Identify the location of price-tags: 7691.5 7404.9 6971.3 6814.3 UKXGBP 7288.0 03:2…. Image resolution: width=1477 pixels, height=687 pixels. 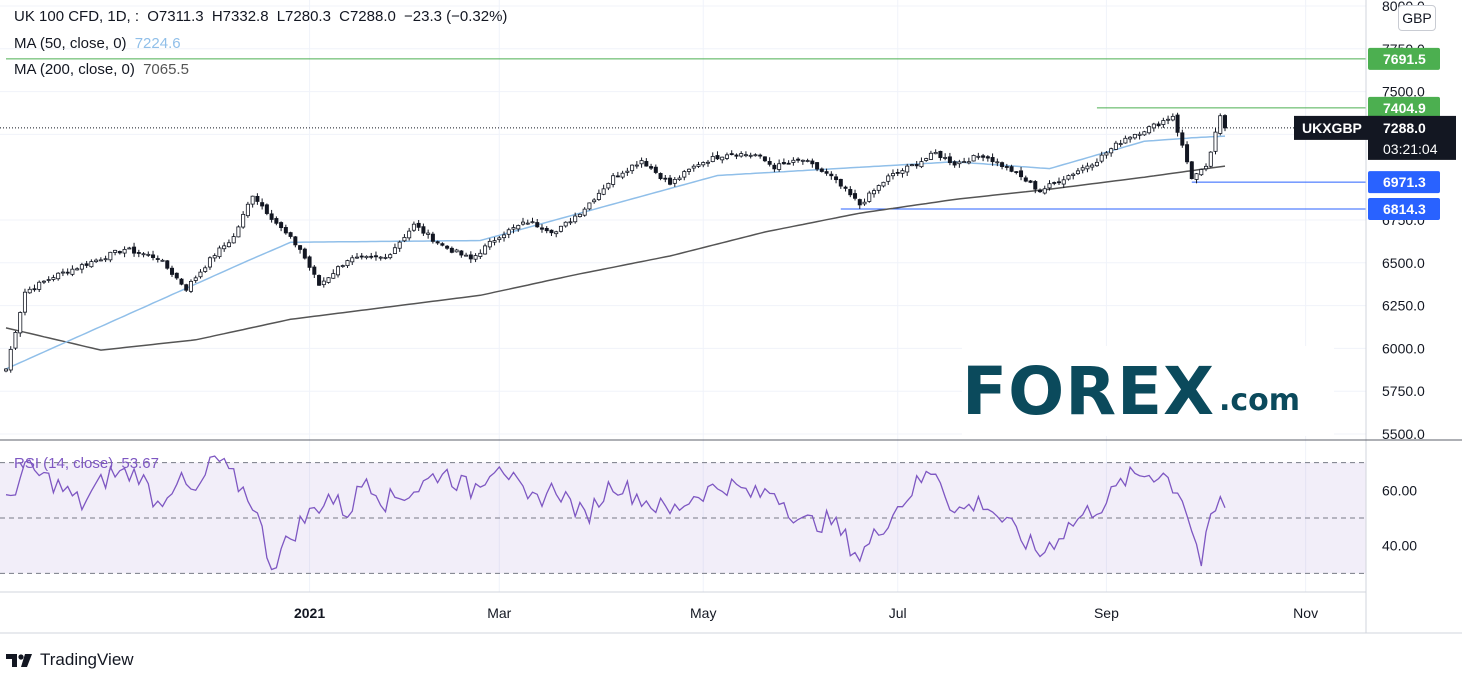
(1375, 133).